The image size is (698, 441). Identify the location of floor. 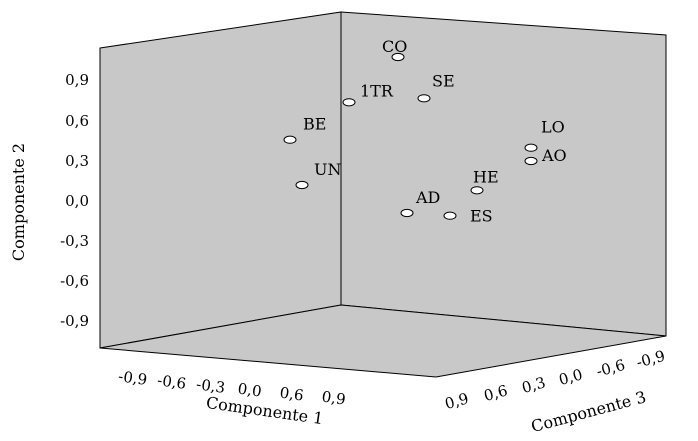
(383, 341).